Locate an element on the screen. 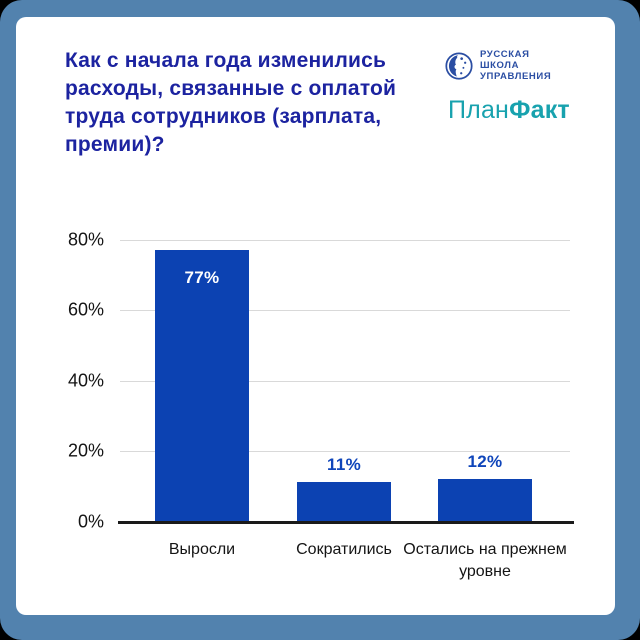 The image size is (640, 640). x-axis-label-vyrosli: Выросли is located at coordinates (202, 549).